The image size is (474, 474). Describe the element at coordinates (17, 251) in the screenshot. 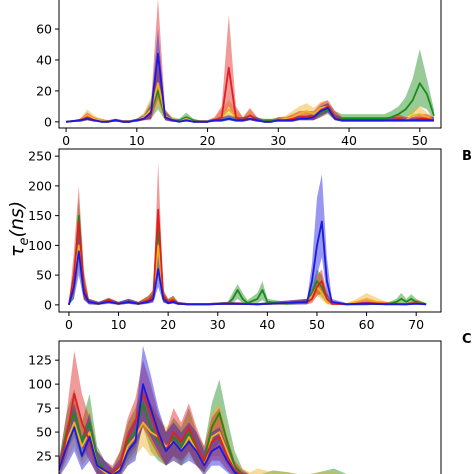

I see `y-axis-label-symbol: τ` at that location.